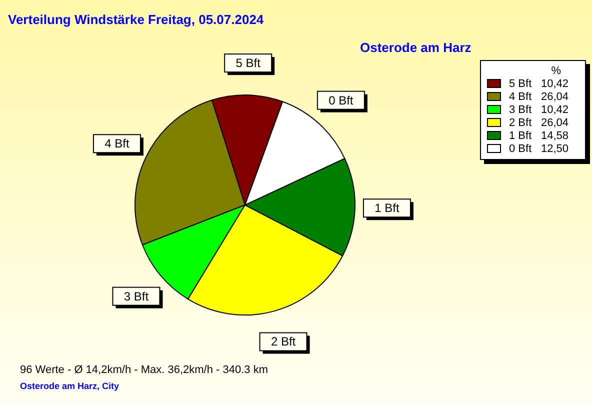 The width and height of the screenshot is (592, 407). I want to click on text: 96 Werte - Ø 14,2km/h - Max. 36,2km/h - 340.3 km, so click(144, 370).